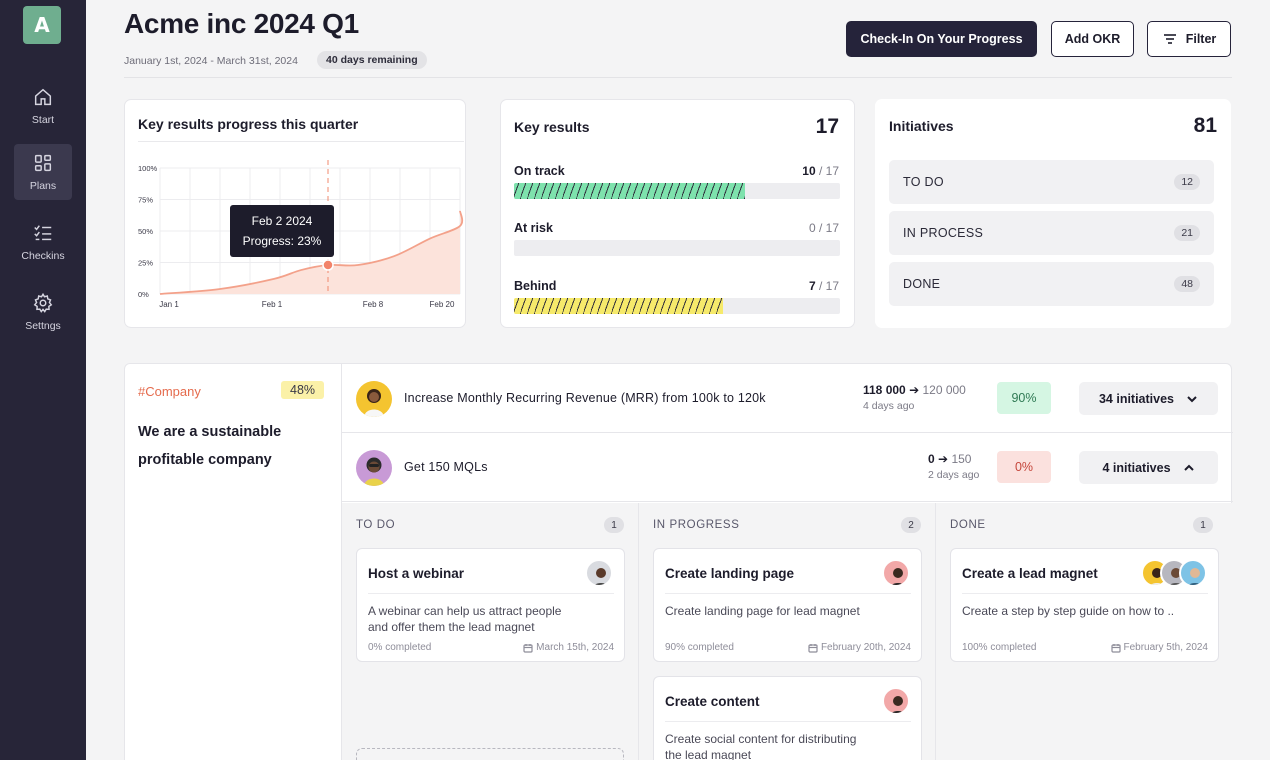  I want to click on task-completion: 100% completed, so click(999, 647).